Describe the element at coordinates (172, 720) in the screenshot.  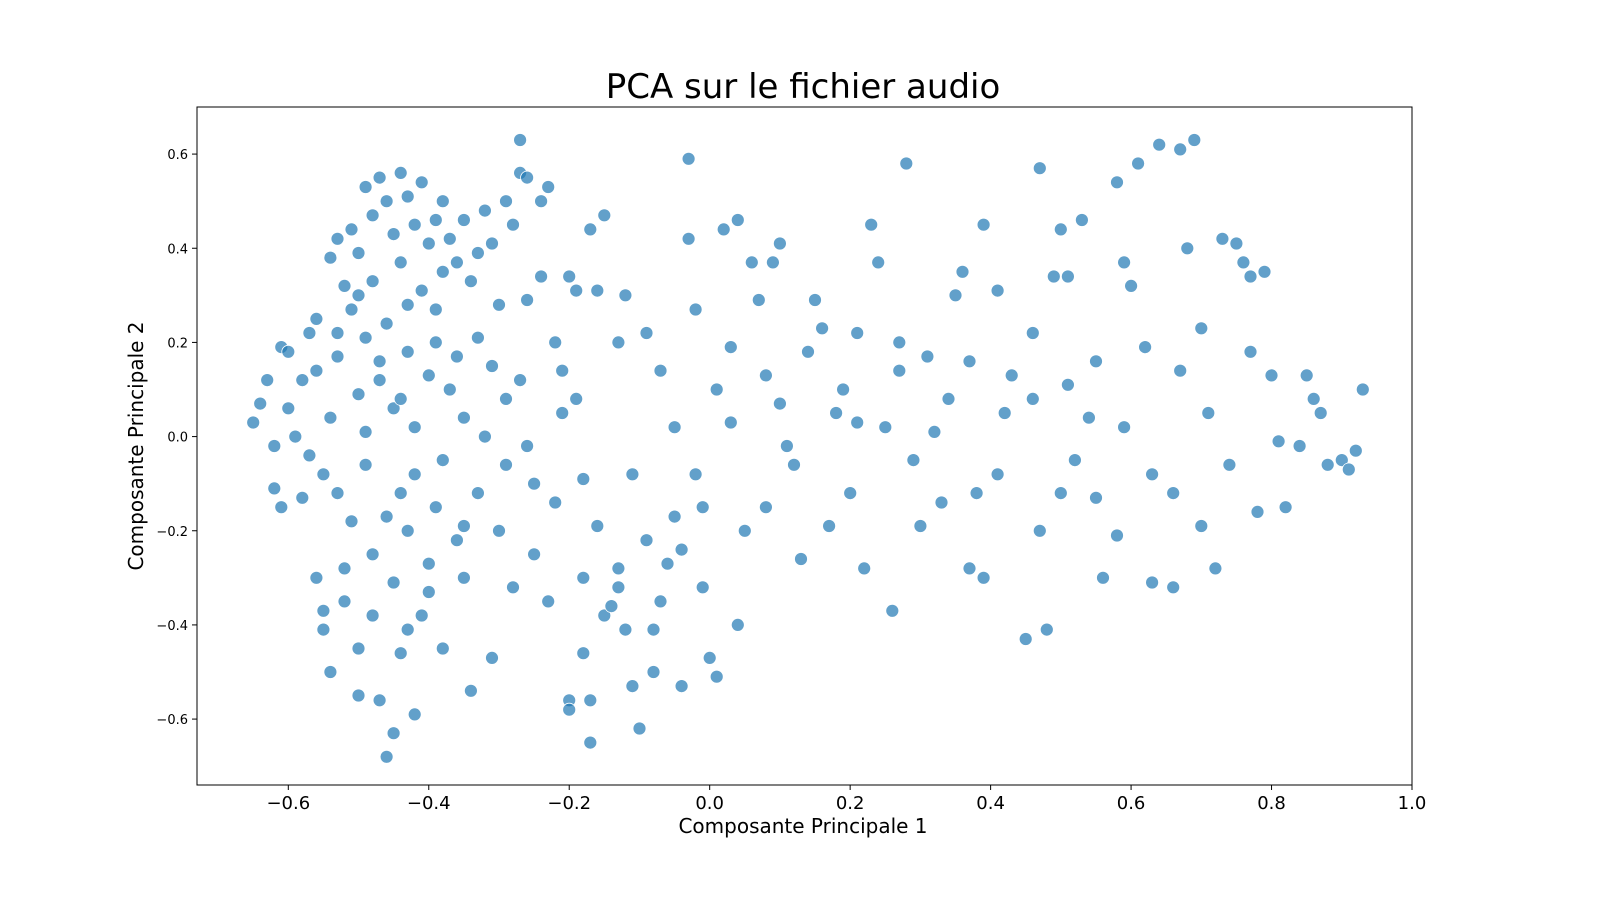
I see `y-tick-label-6: −0.6` at that location.